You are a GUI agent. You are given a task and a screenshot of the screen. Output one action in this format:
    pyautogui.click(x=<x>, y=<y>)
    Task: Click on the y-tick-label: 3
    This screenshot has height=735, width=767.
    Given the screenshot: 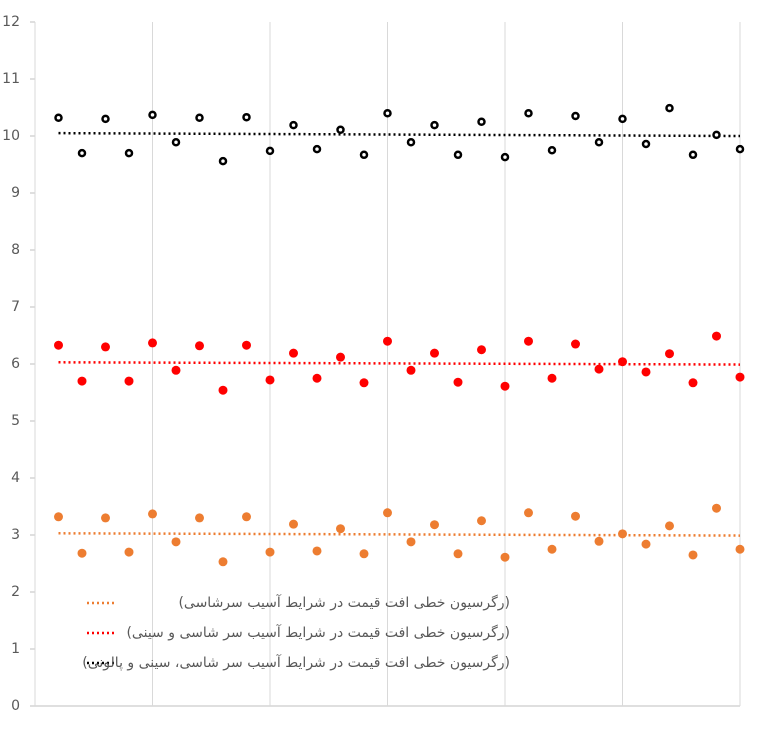 What is the action you would take?
    pyautogui.click(x=15, y=535)
    